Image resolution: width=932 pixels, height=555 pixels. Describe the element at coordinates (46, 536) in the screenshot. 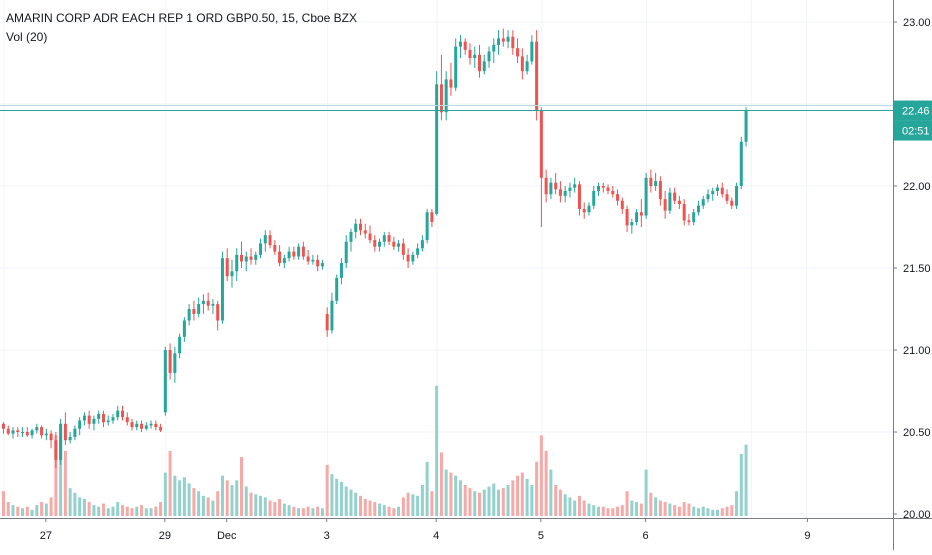

I see `time-tick-label: 27` at that location.